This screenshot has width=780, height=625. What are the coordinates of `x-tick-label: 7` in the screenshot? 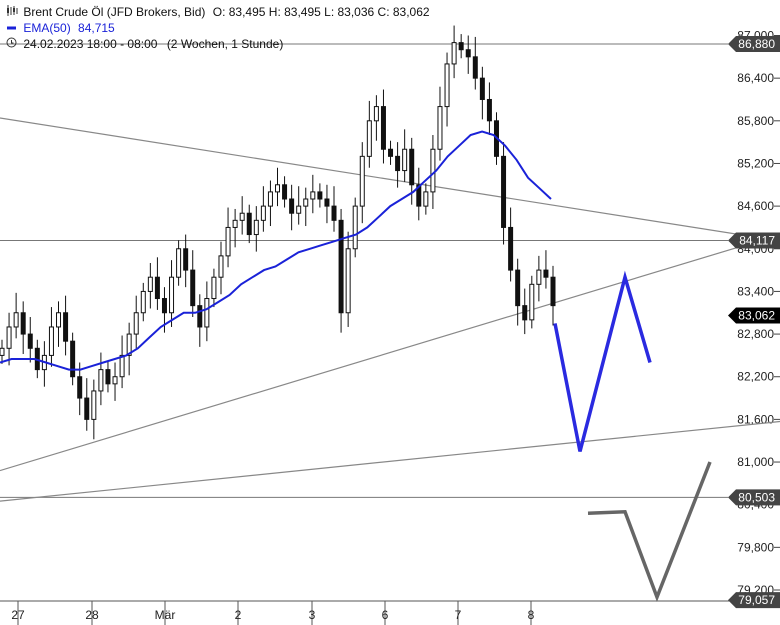 It's located at (458, 615).